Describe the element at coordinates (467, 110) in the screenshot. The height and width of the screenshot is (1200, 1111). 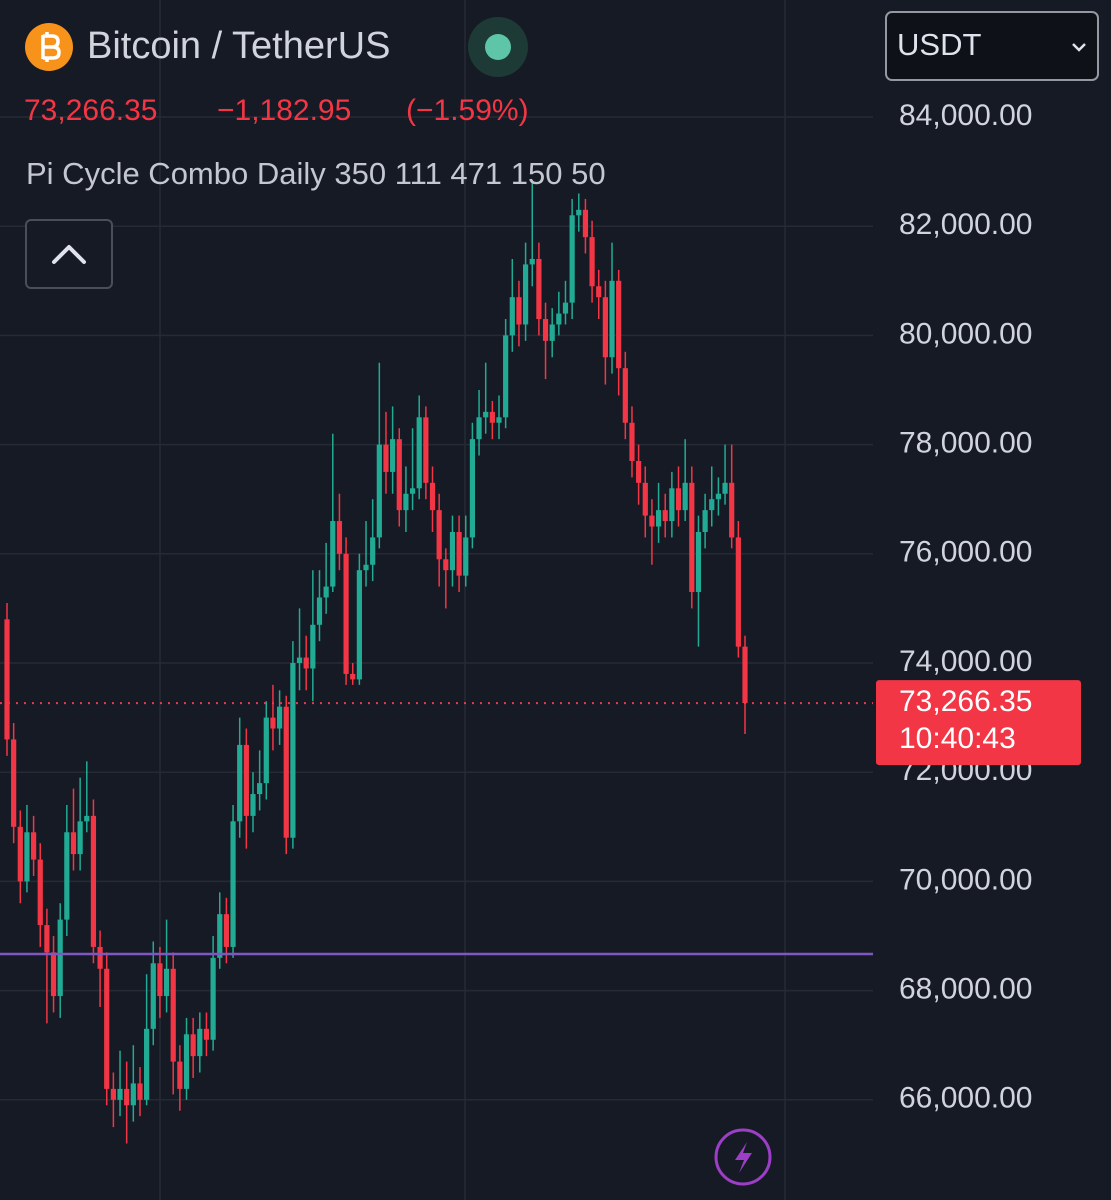
I see `header-change-percent: (−1.59%)` at that location.